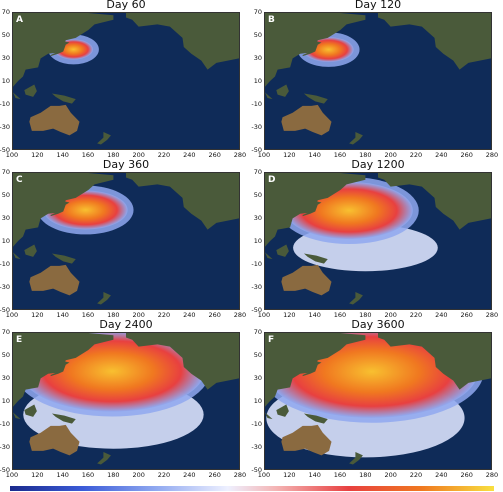  I want to click on x-tick-label: 180, so click(113, 315).